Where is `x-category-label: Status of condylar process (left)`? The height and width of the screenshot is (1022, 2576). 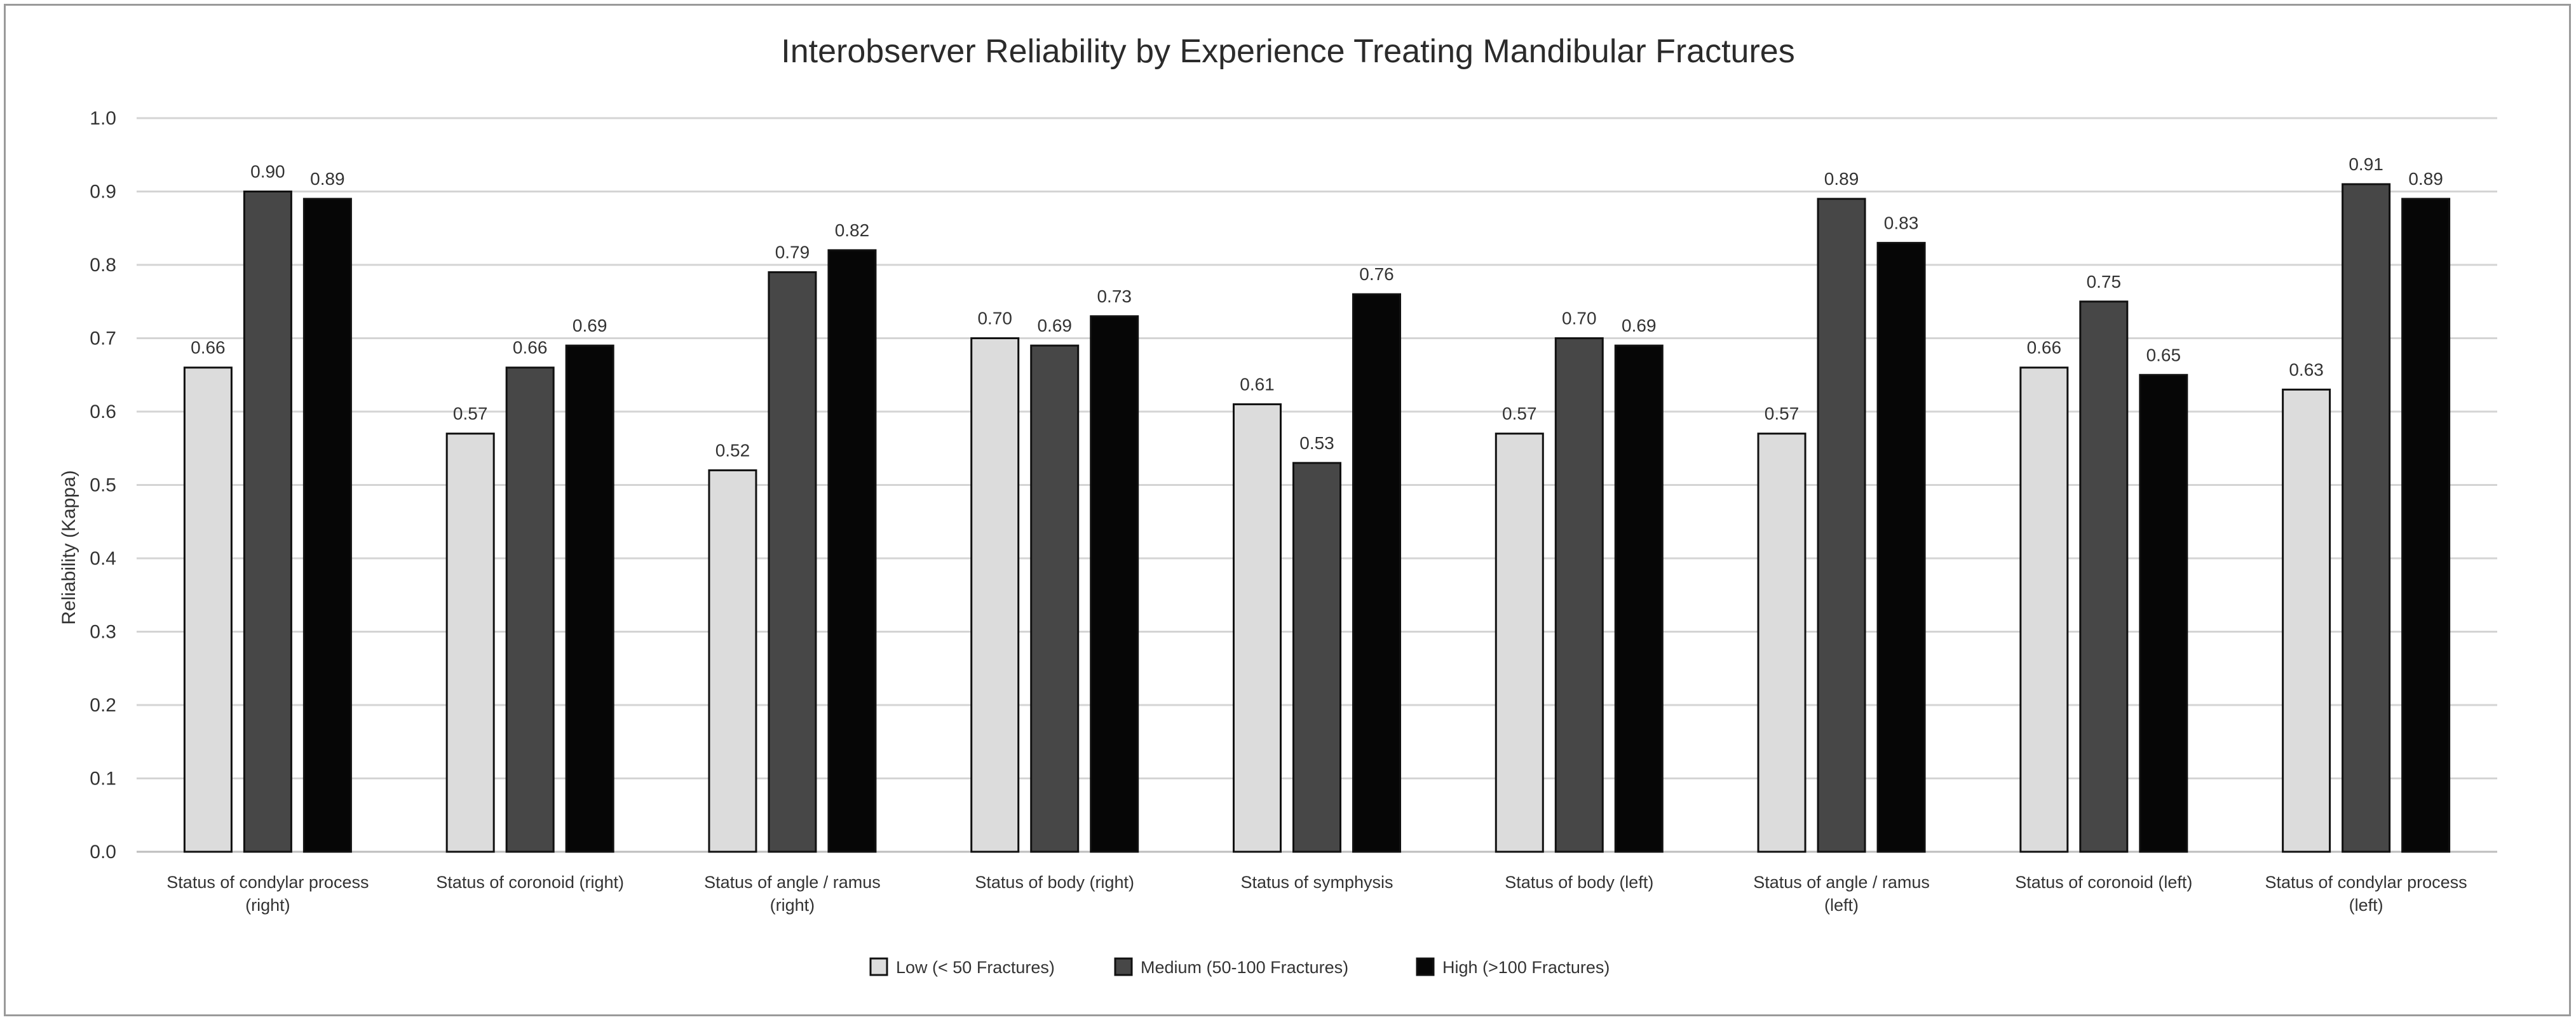
x-category-label: Status of condylar process (left) is located at coordinates (2366, 894).